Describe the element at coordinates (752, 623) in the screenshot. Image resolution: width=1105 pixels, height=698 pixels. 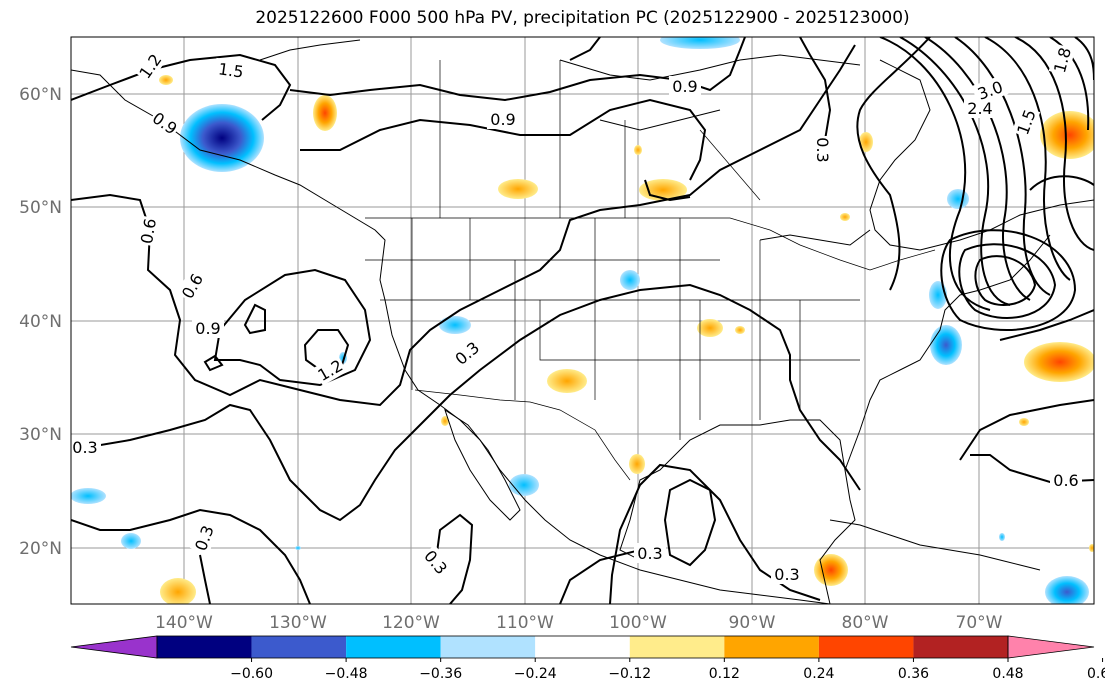
I see `lon-label-90: 90°W` at that location.